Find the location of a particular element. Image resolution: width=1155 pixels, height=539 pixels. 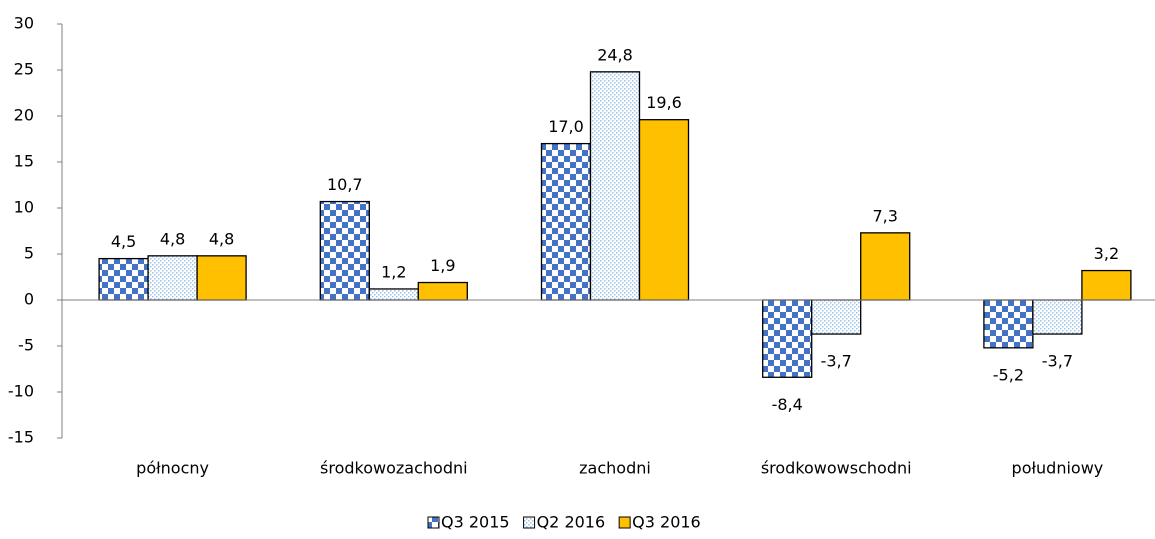

x-tick-label: środkowowschodni is located at coordinates (836, 468).